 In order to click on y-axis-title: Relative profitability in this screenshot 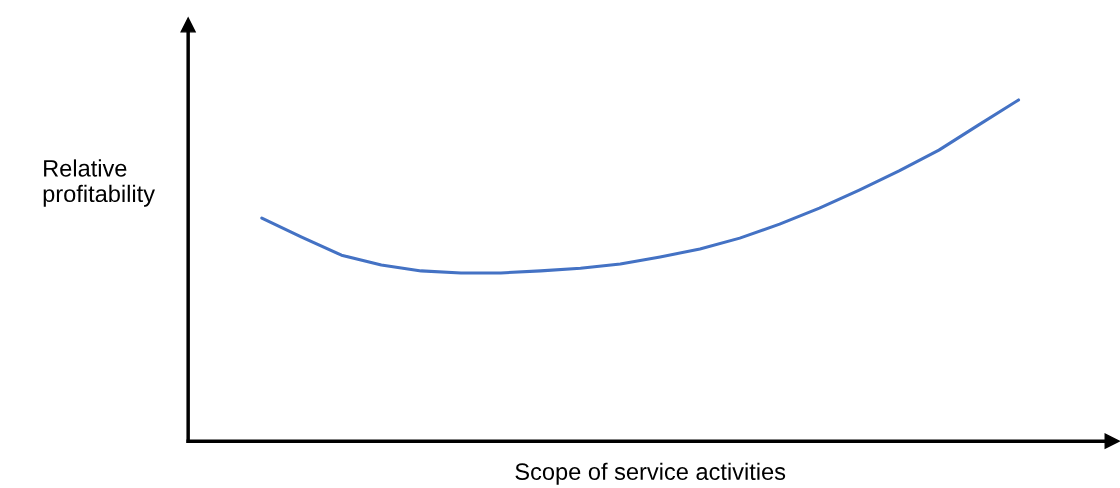, I will do `click(99, 183)`.